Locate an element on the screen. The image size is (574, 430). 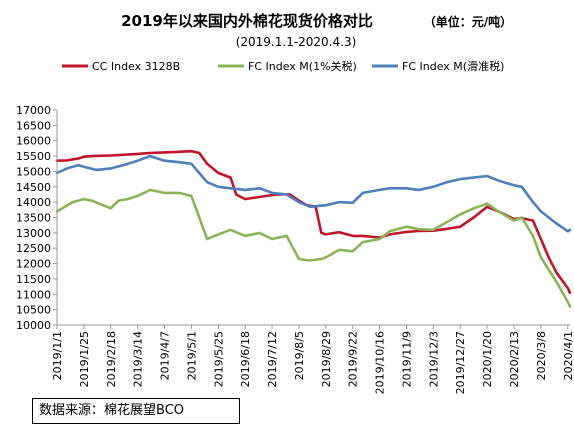
y-tick-label: 11000 is located at coordinates (33, 294).